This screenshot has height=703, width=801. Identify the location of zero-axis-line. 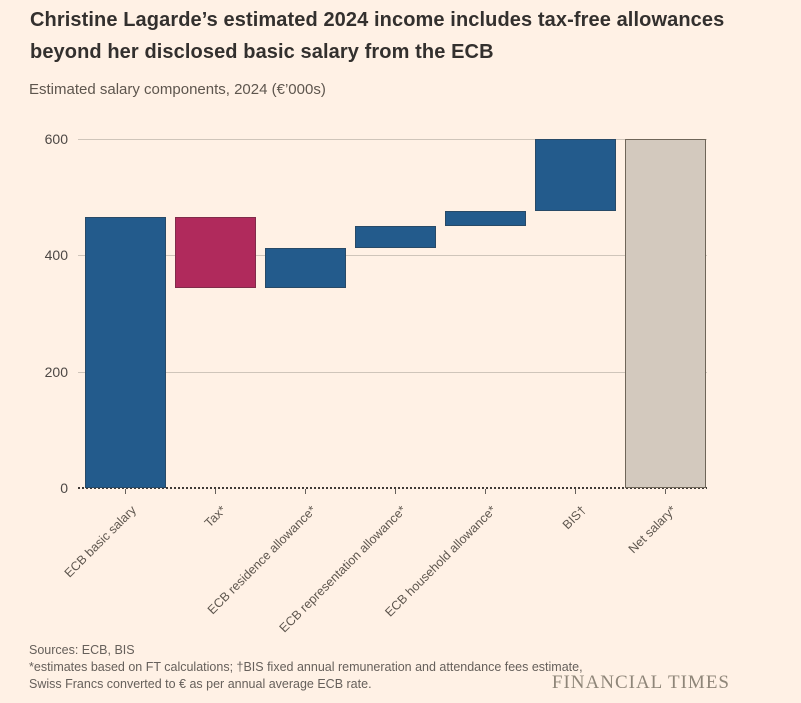
(392, 488).